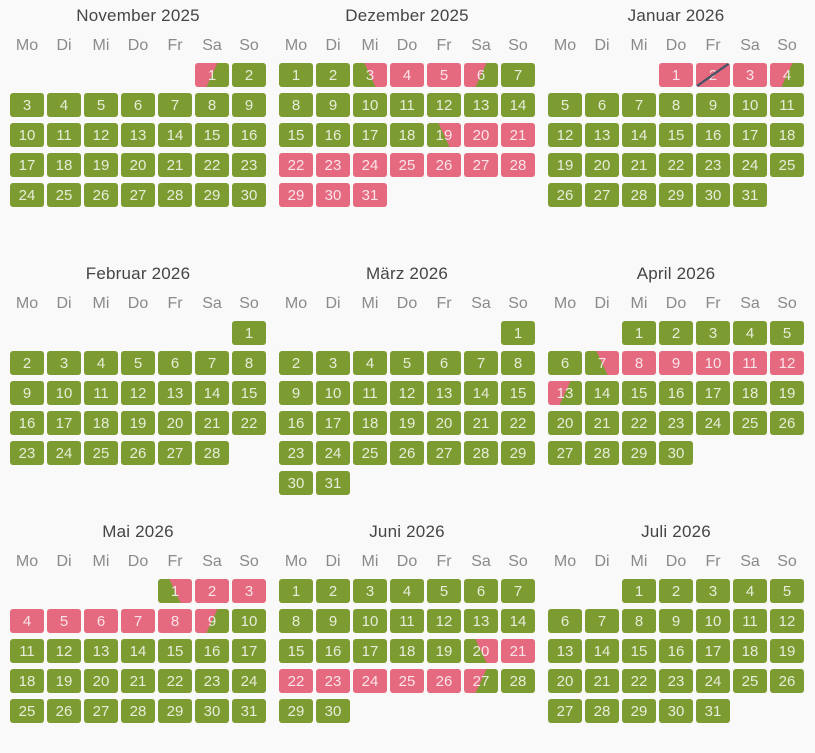 The image size is (815, 753). What do you see at coordinates (676, 105) in the screenshot?
I see `day-cell: 8` at bounding box center [676, 105].